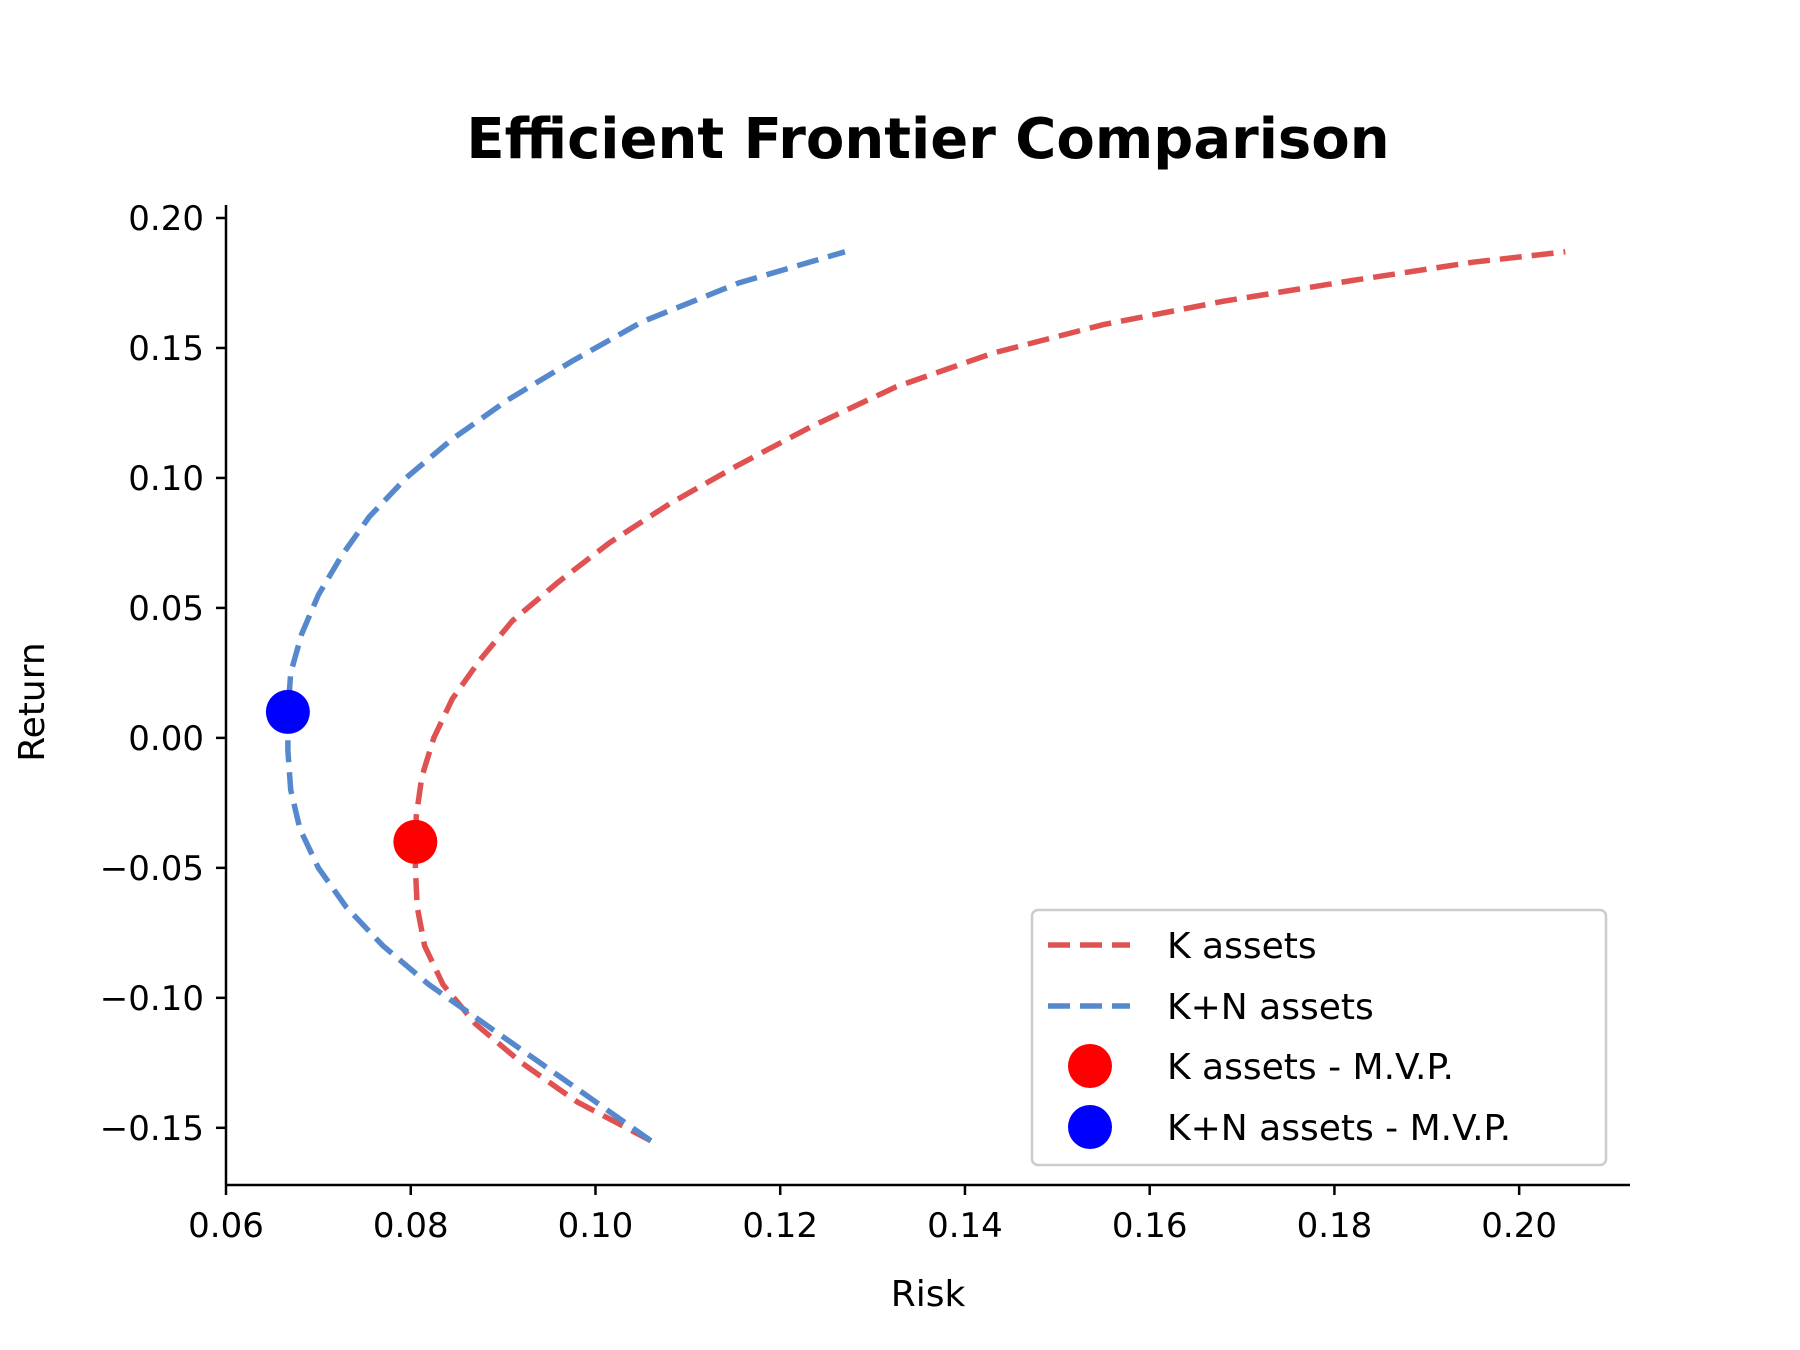 The image size is (1800, 1350). What do you see at coordinates (351, 776) in the screenshot?
I see `marker-layer` at bounding box center [351, 776].